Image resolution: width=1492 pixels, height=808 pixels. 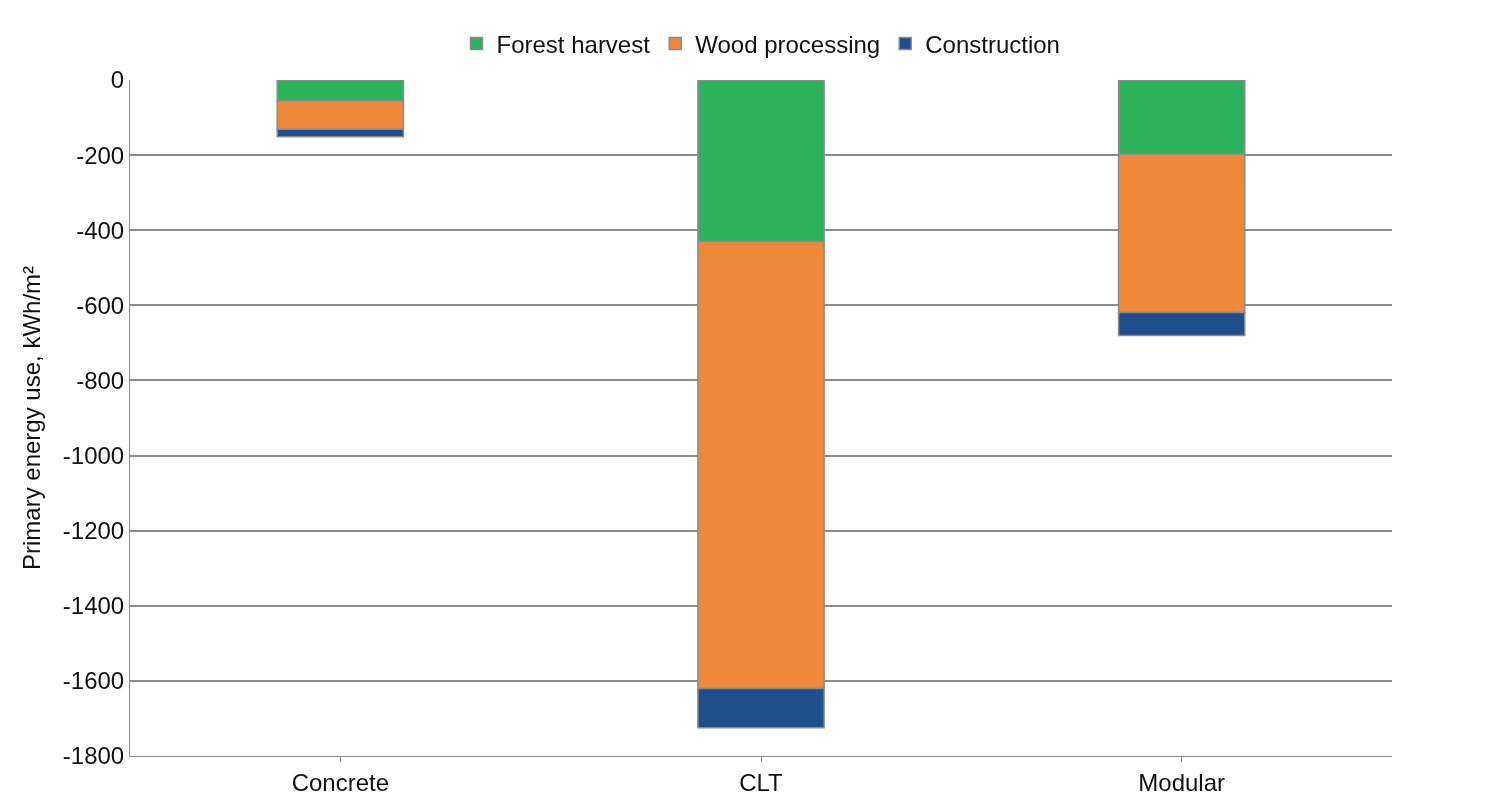 I want to click on y-tick-label: -1600, so click(x=93, y=681).